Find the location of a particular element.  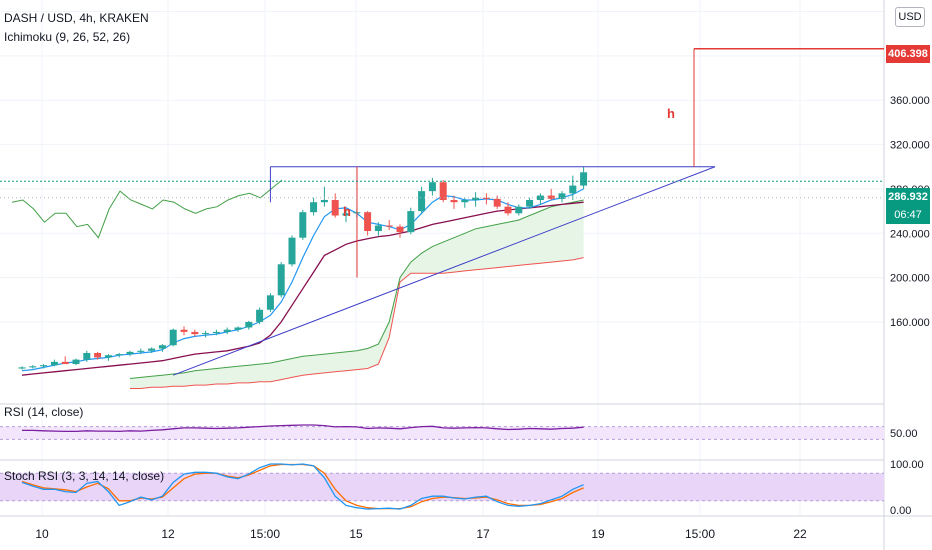

time-tick-label: 22 is located at coordinates (800, 534).